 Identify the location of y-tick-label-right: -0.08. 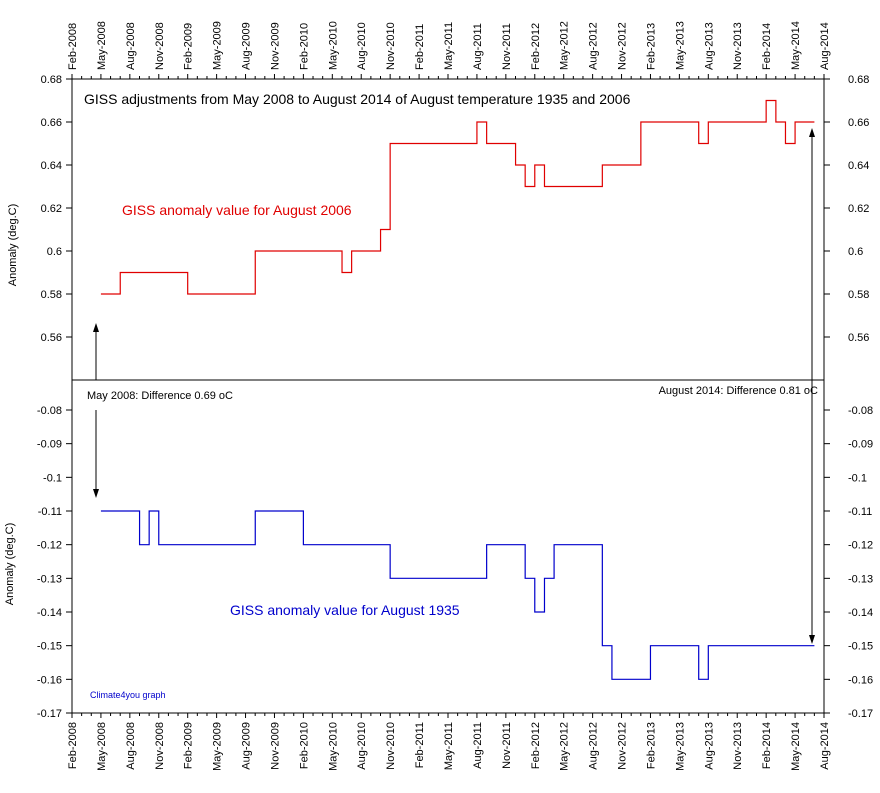
(860, 411).